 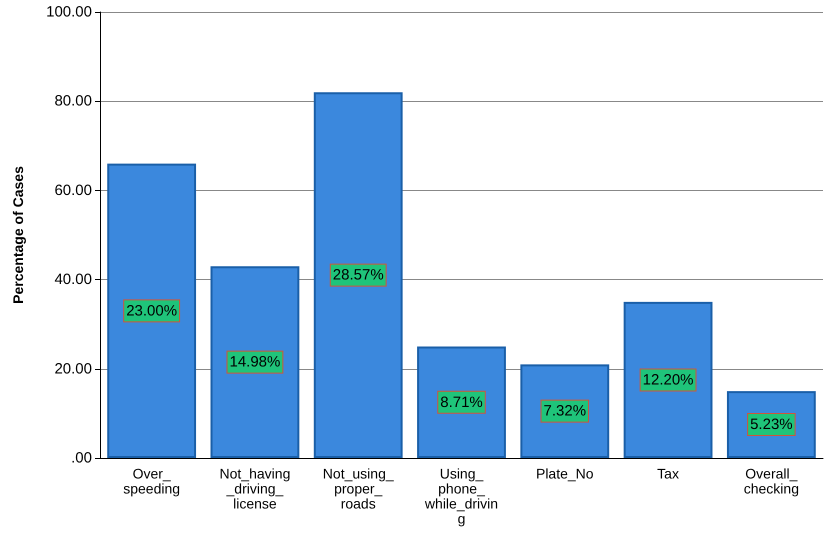 What do you see at coordinates (358, 489) in the screenshot?
I see `x-tick-label: Not_using_ proper_ roads` at bounding box center [358, 489].